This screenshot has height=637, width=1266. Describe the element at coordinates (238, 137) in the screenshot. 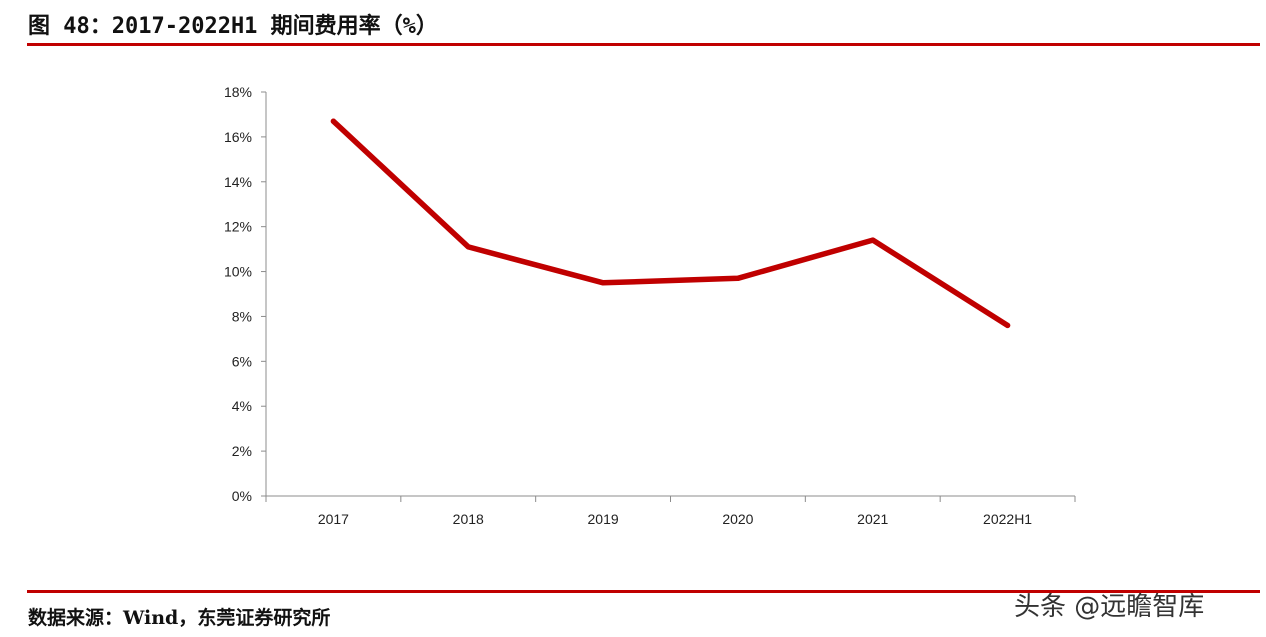

I see `y-tick-label: 16%` at that location.